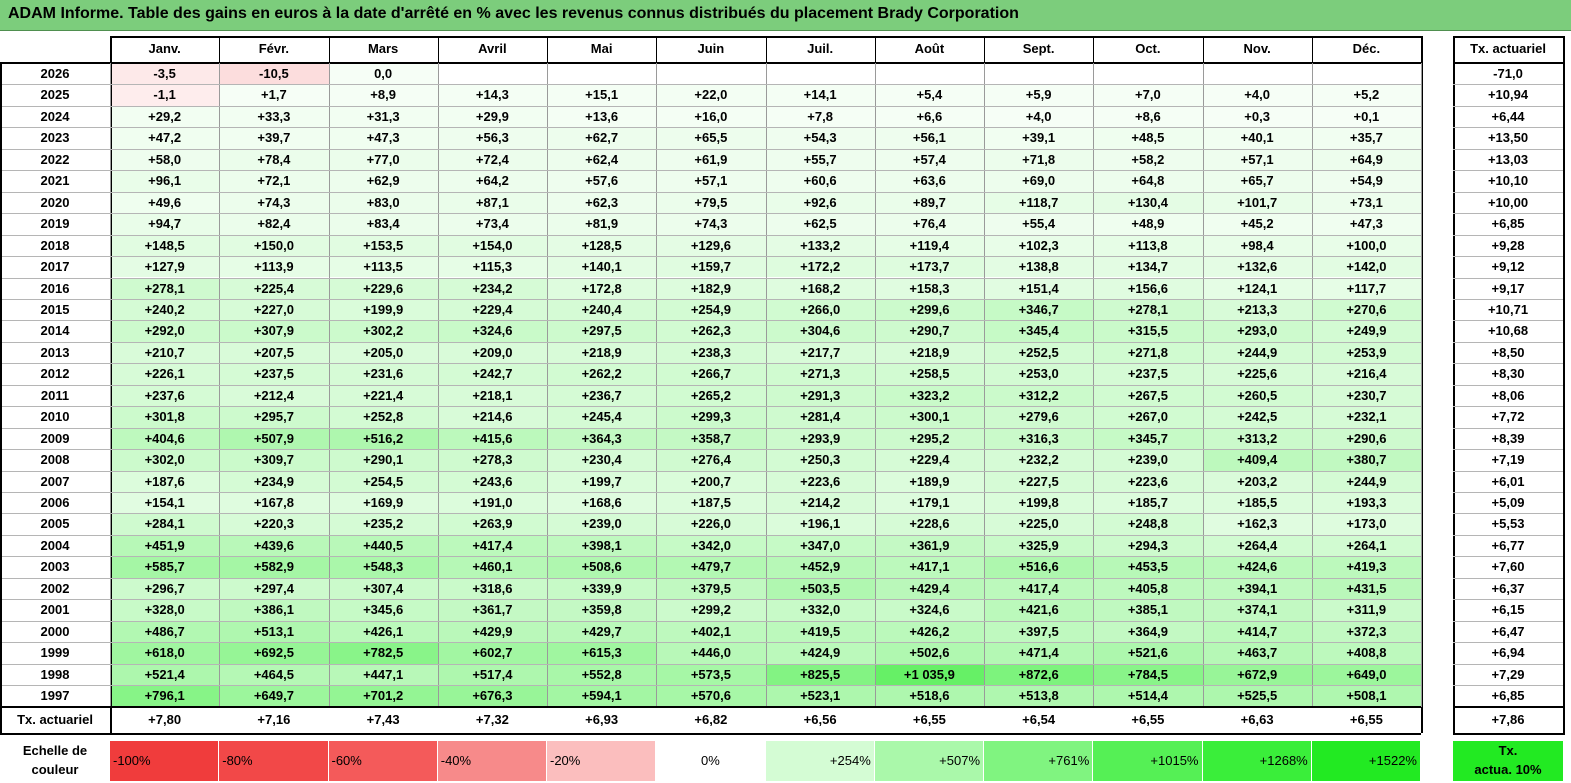 The image size is (1571, 783). I want to click on value-cell: +237,6, so click(165, 395).